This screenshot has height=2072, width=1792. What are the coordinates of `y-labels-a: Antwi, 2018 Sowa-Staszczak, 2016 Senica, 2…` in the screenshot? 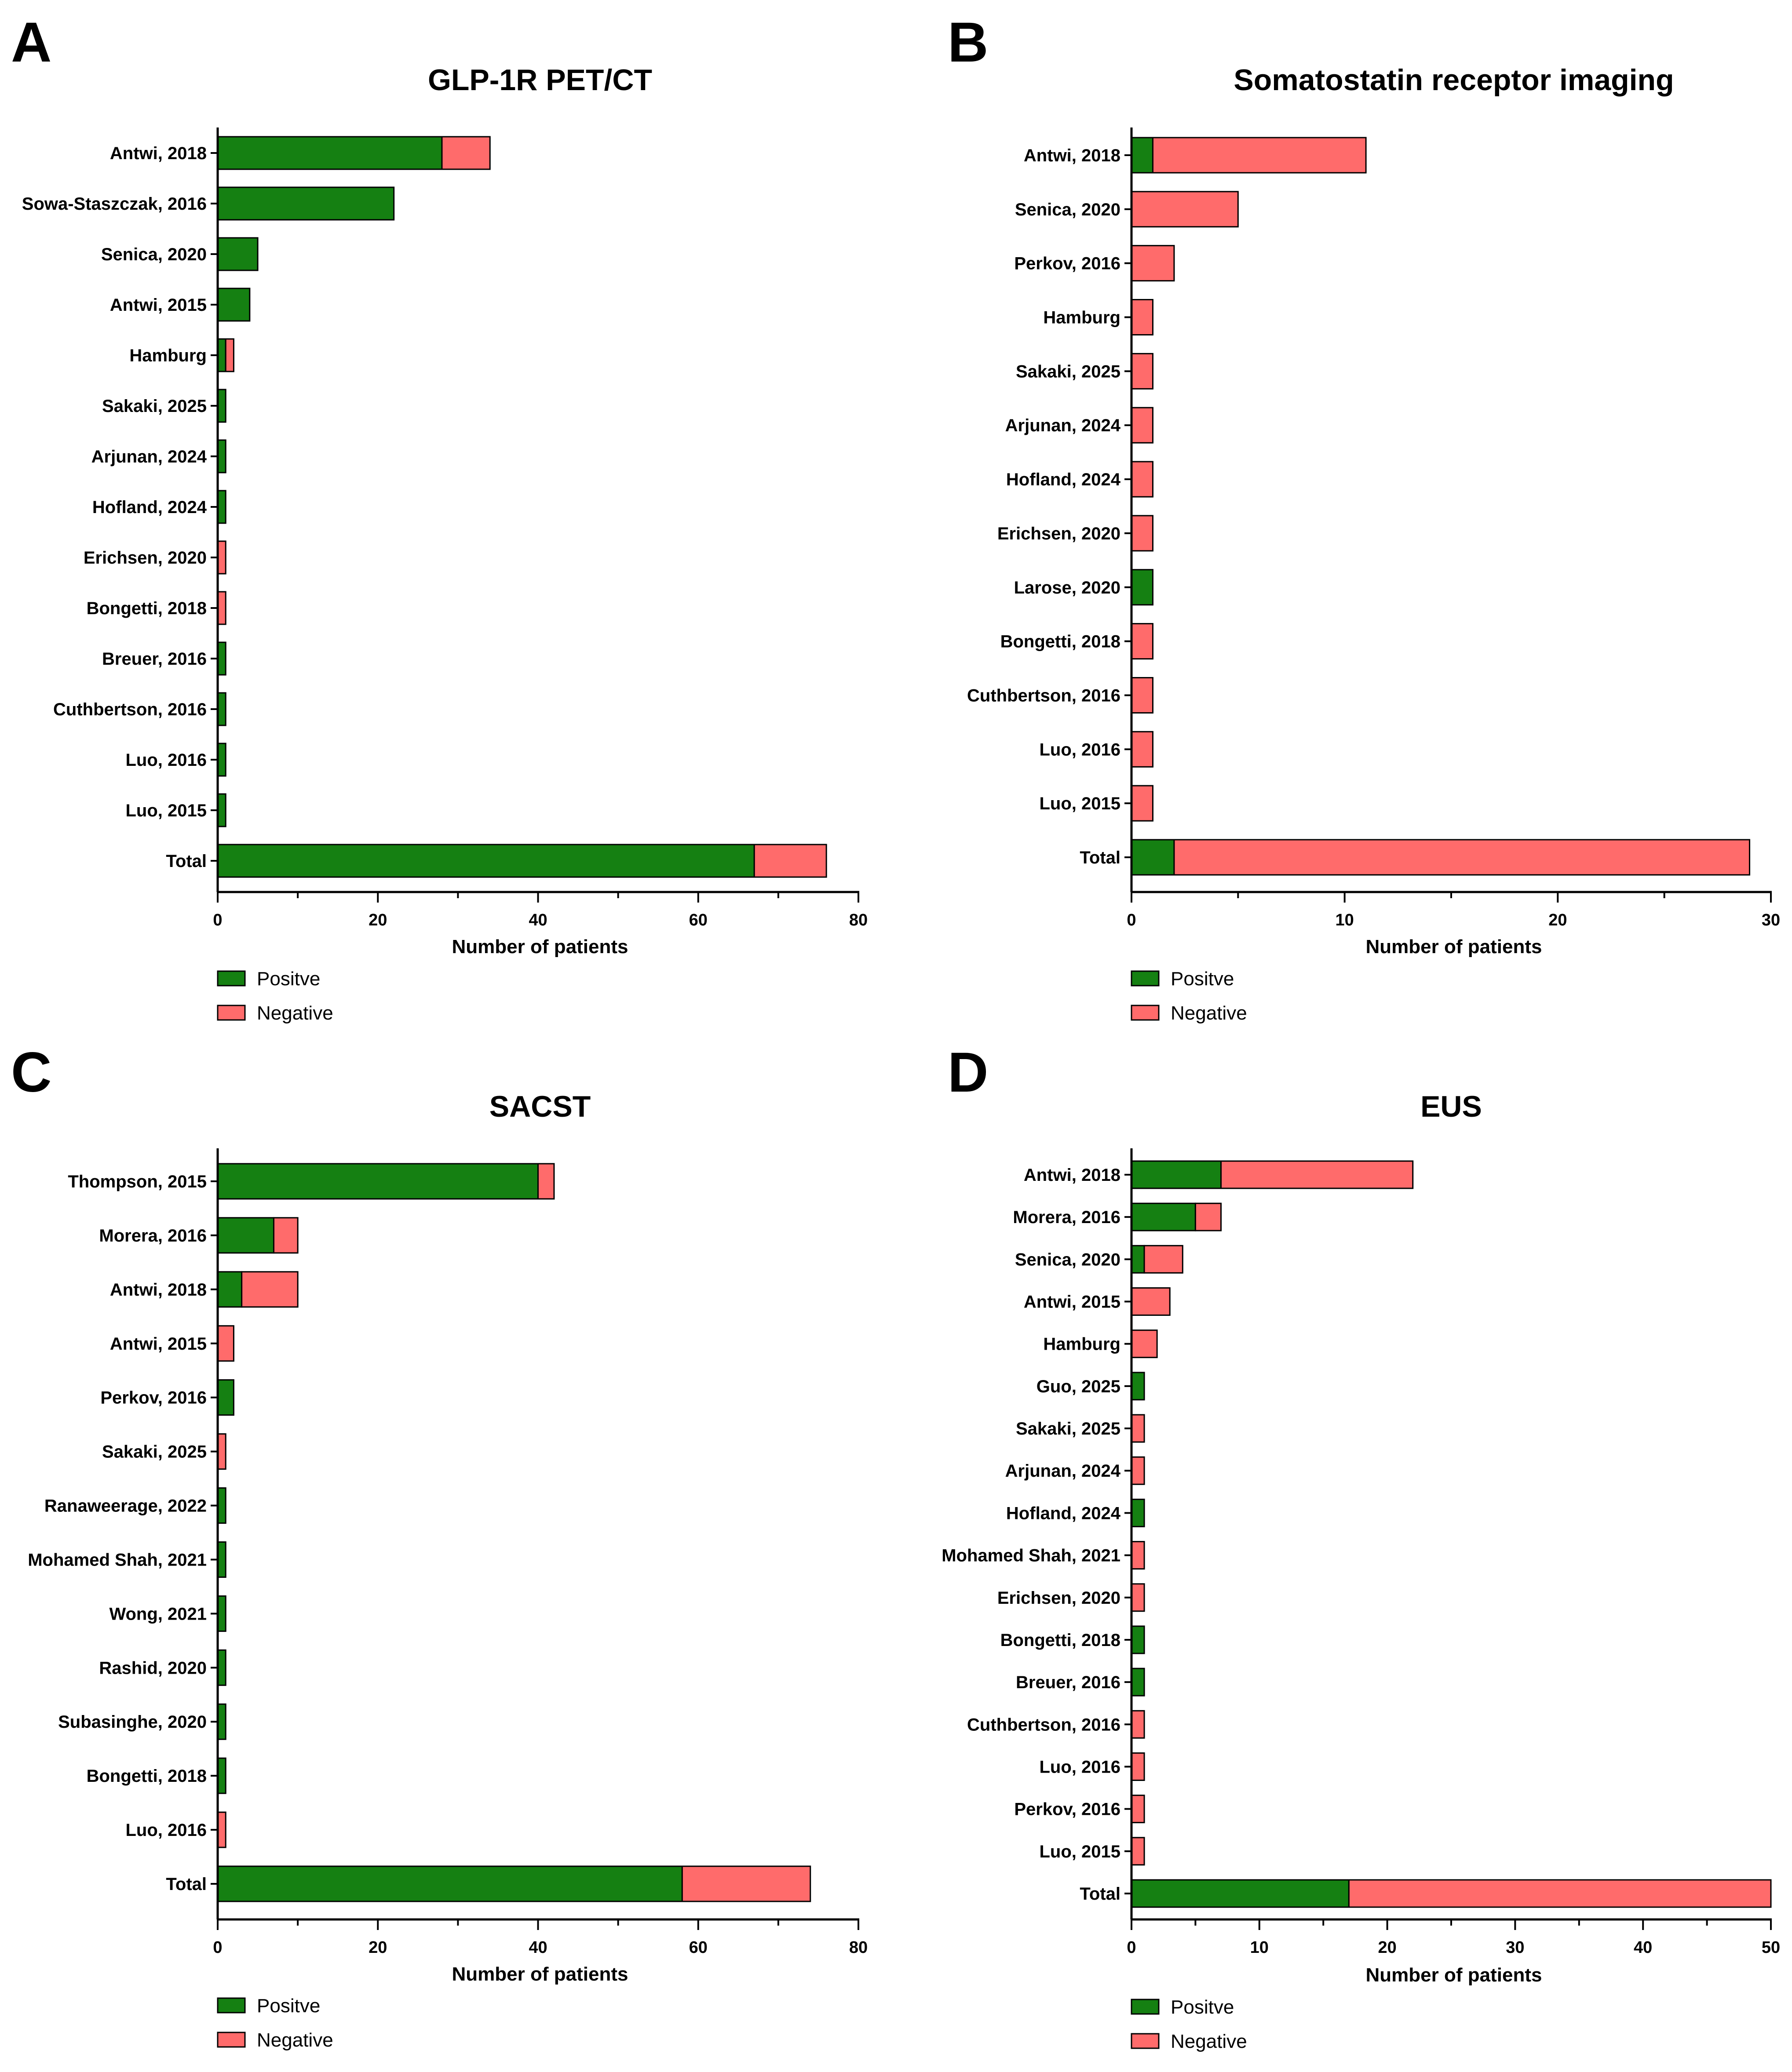 It's located at (115, 508).